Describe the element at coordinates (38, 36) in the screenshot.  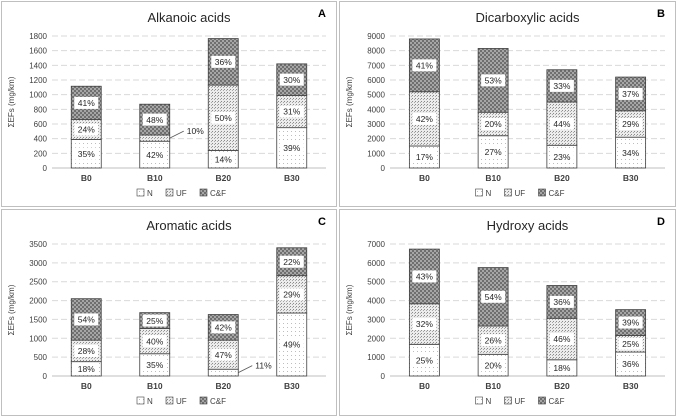
I see `y-tick-label: 1800` at that location.